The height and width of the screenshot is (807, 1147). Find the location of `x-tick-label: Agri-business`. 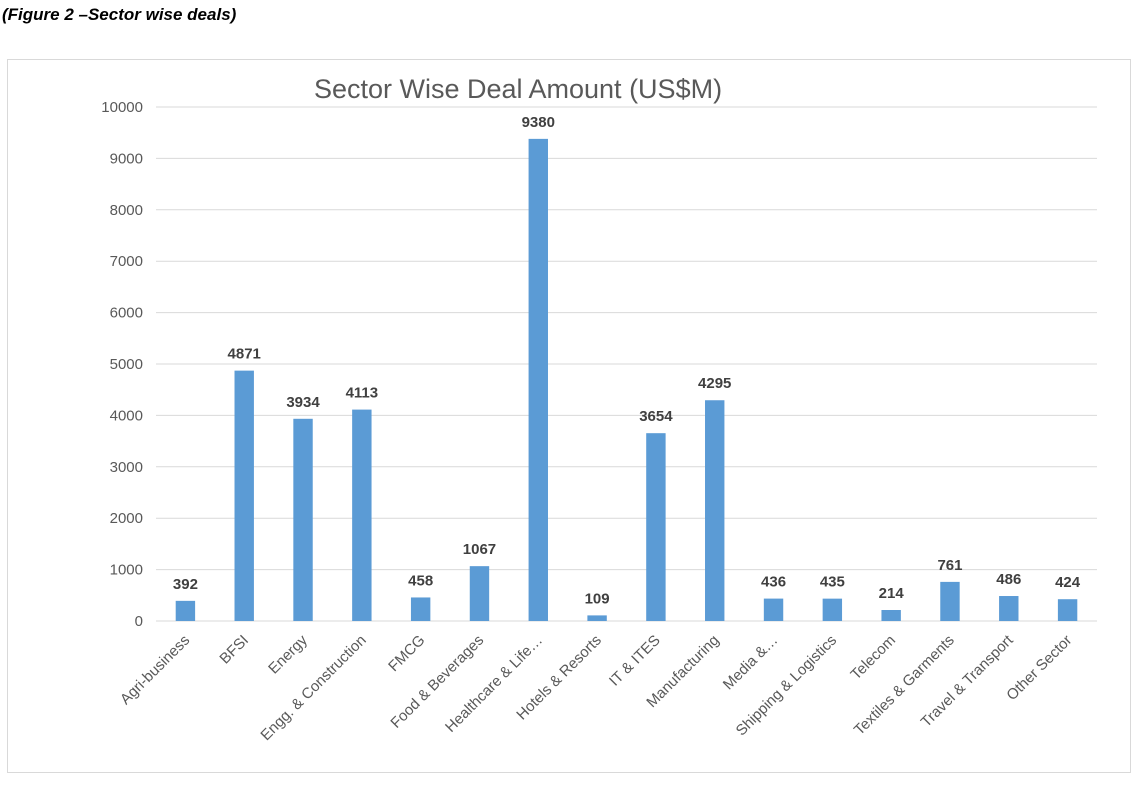

x-tick-label: Agri-business is located at coordinates (155, 670).